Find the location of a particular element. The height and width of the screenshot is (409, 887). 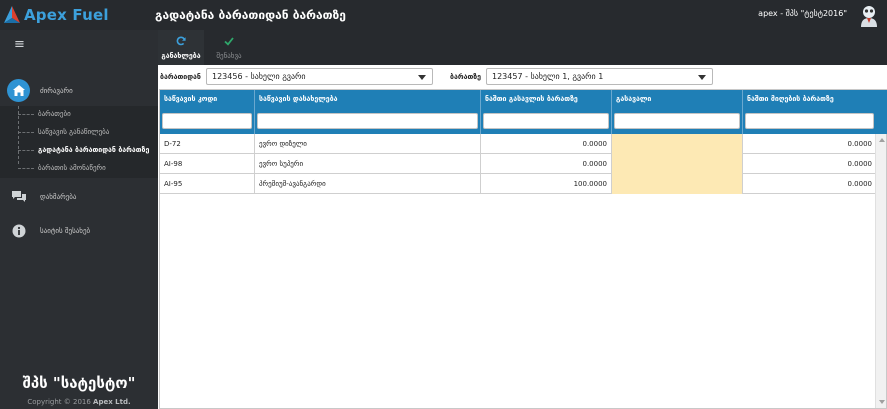

to-card-select: 123457 - სახელი 1, გვარი 1 is located at coordinates (599, 76).